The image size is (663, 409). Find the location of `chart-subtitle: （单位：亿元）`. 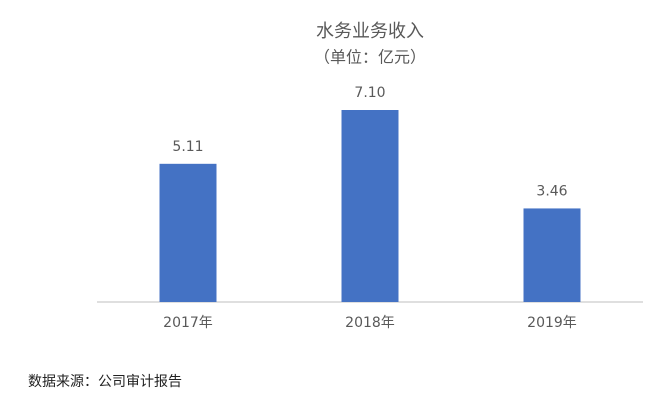

chart-subtitle: （单位：亿元） is located at coordinates (370, 57).